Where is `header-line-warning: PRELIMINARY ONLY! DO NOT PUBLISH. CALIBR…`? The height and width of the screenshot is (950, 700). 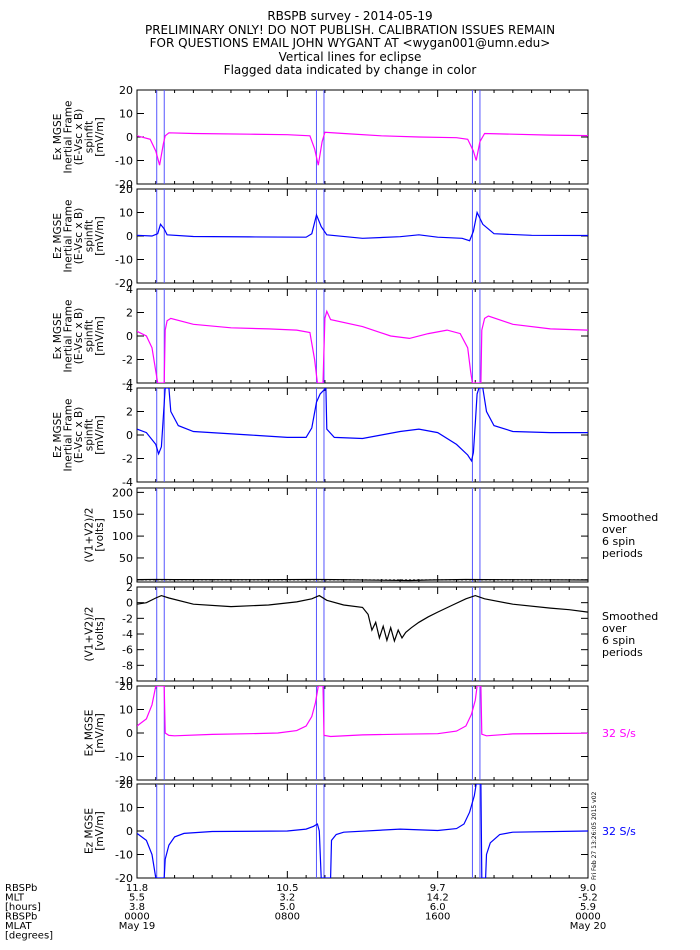
header-line-warning: PRELIMINARY ONLY! DO NOT PUBLISH. CALIBR… is located at coordinates (350, 29).